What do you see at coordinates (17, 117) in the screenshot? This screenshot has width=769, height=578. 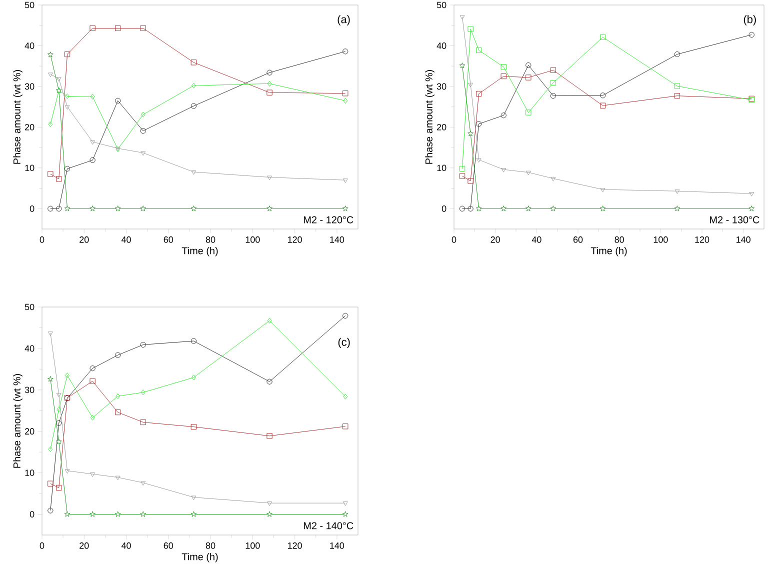 I see `y-axis-title: Phase amount (wt %)` at bounding box center [17, 117].